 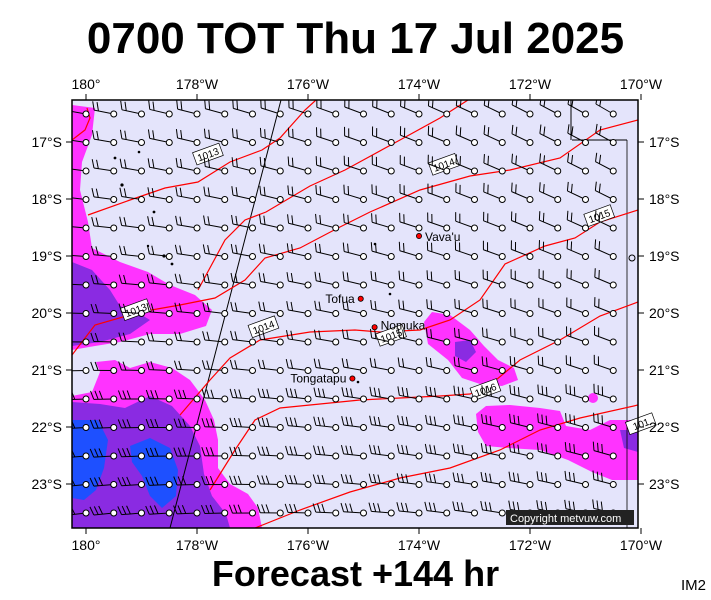 I want to click on island, so click(x=154, y=212).